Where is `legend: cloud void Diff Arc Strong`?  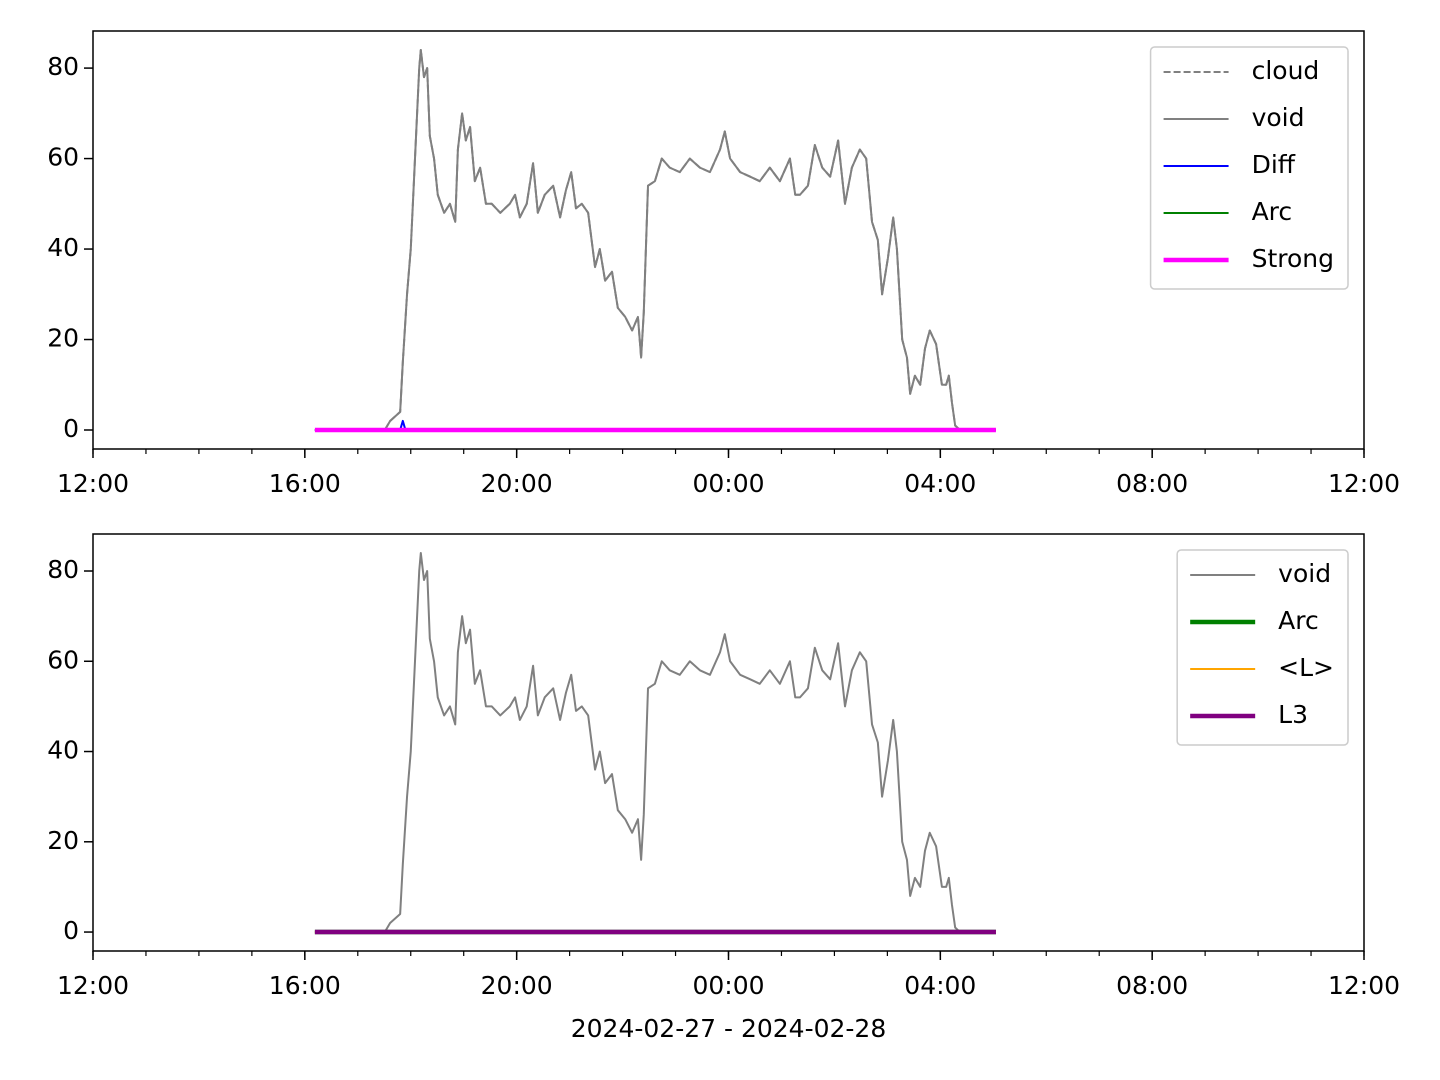
legend: cloud void Diff Arc Strong is located at coordinates (1249, 168).